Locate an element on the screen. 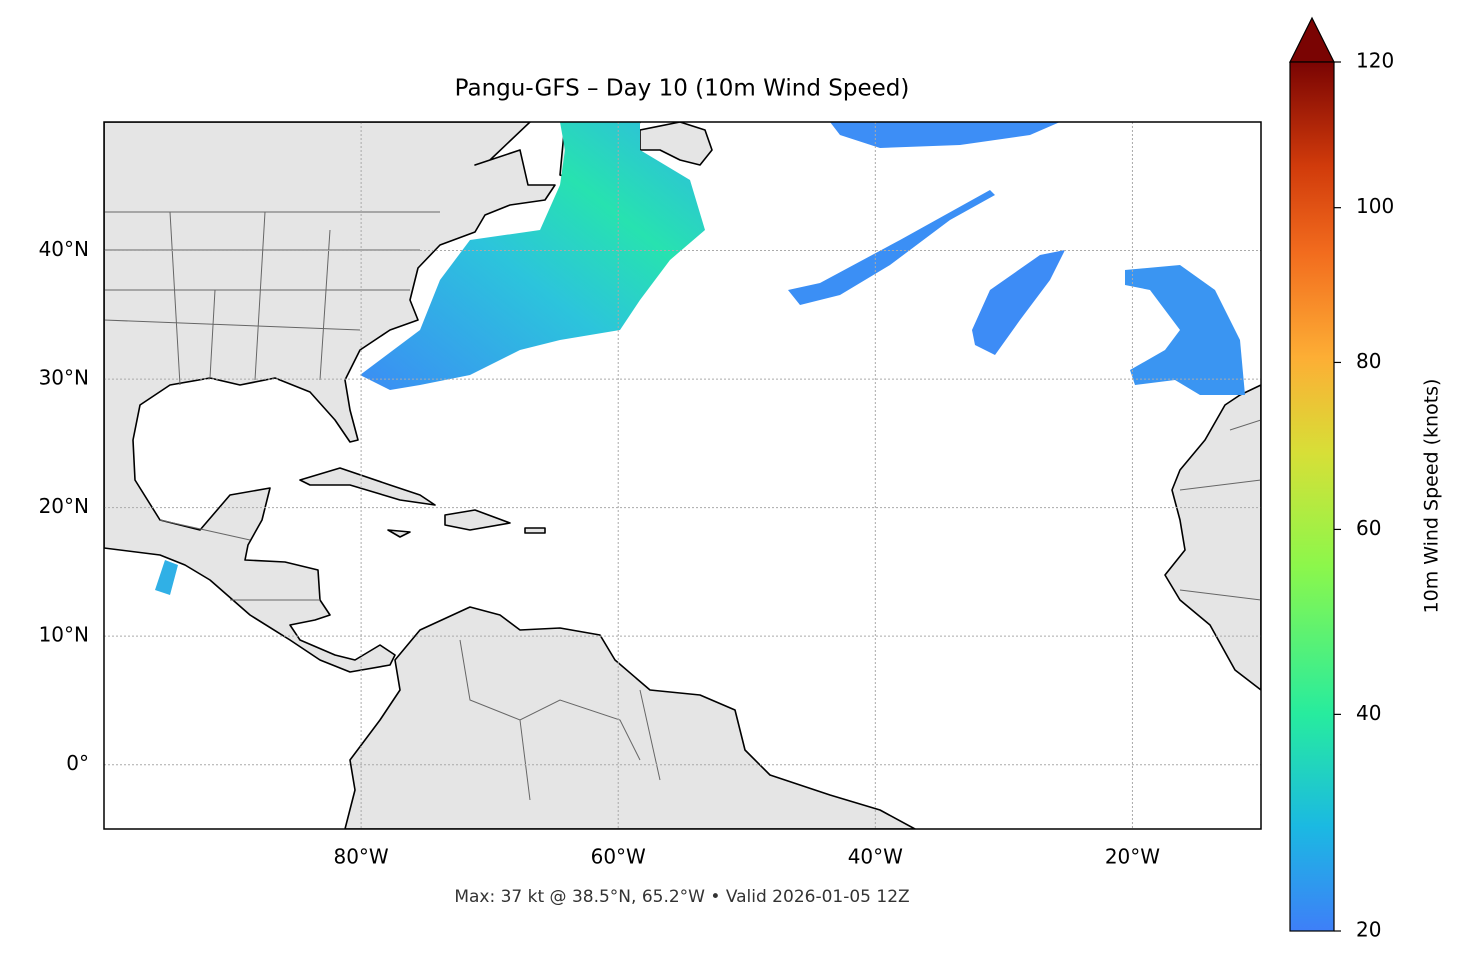  colorbar-ticks: 20 40 60 80 100 120 is located at coordinates (1364, 495).